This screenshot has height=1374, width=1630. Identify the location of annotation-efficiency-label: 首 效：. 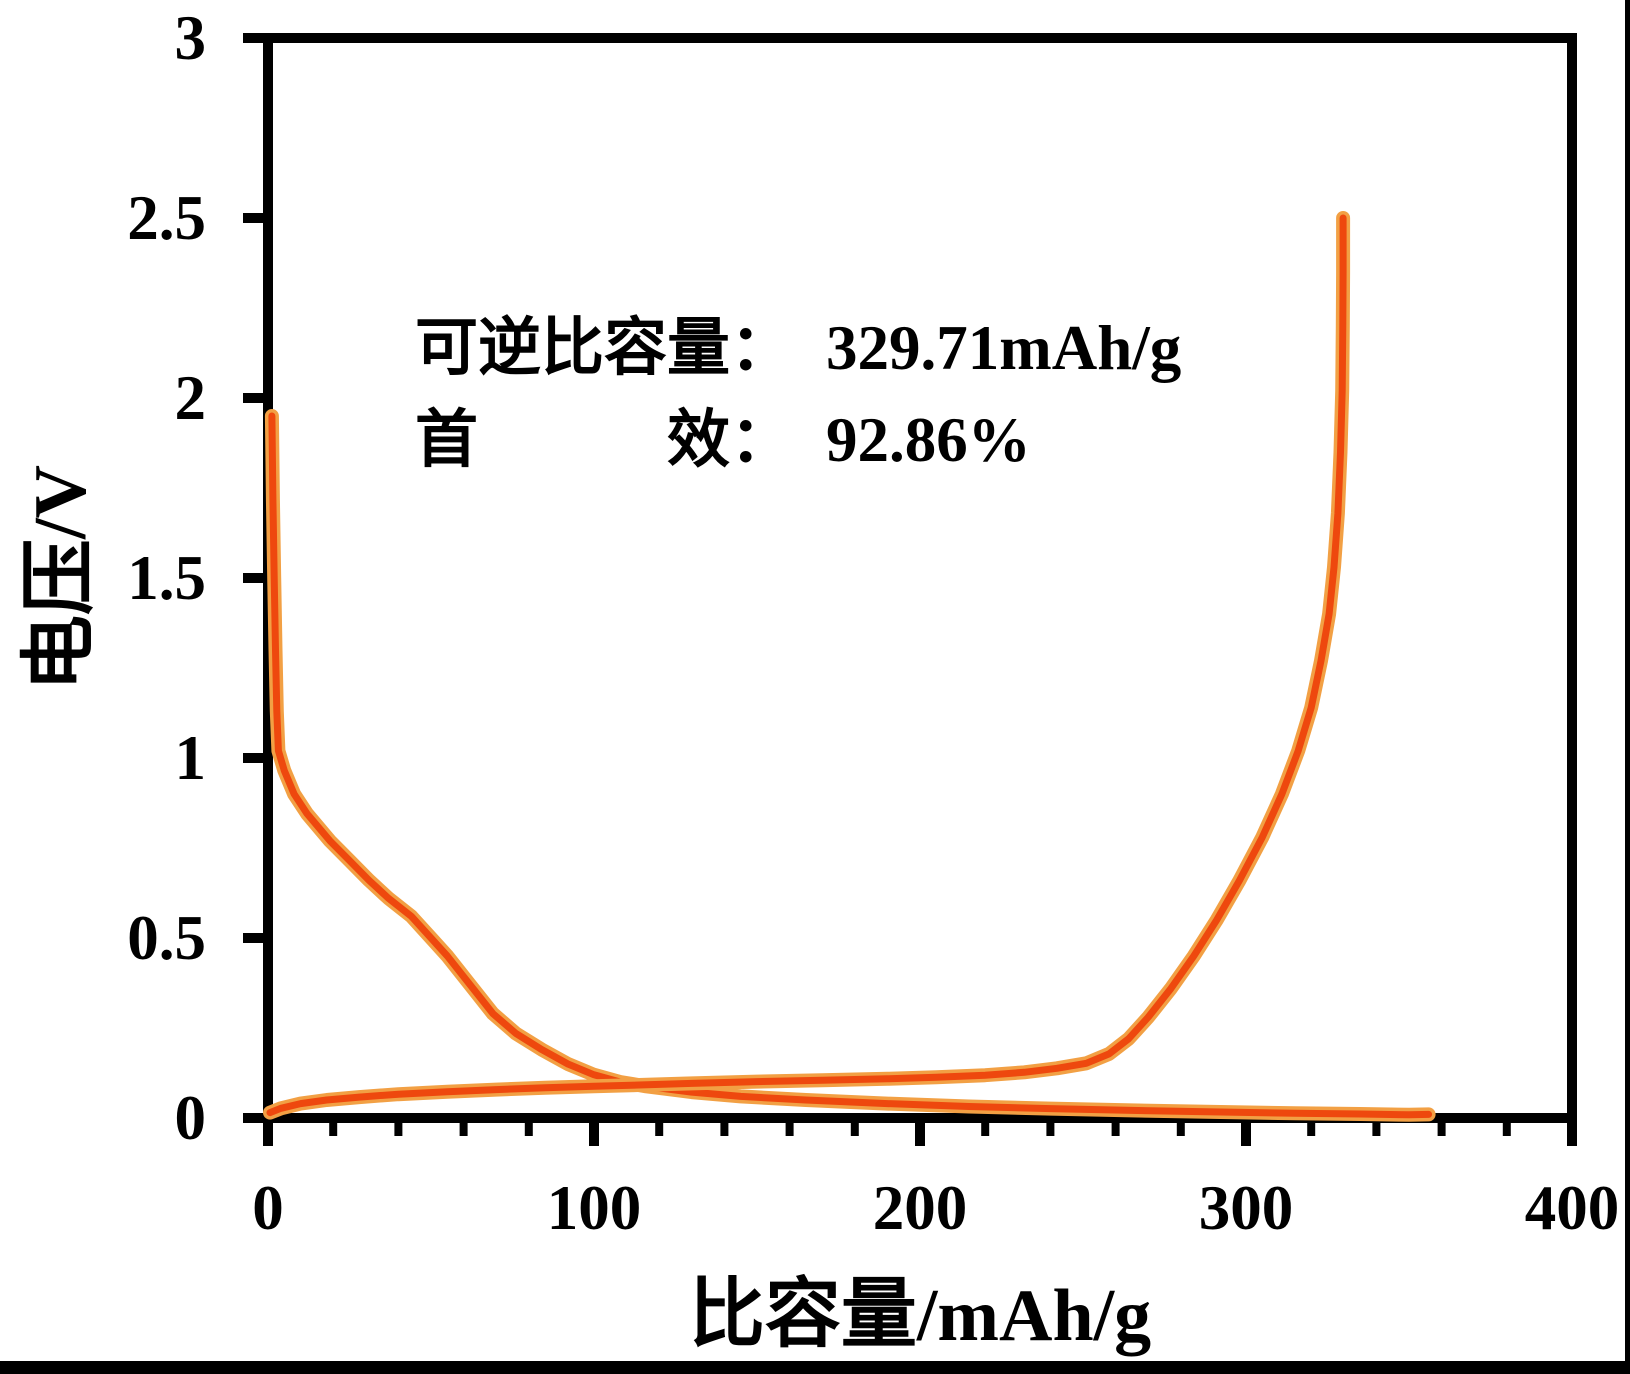
(604, 440).